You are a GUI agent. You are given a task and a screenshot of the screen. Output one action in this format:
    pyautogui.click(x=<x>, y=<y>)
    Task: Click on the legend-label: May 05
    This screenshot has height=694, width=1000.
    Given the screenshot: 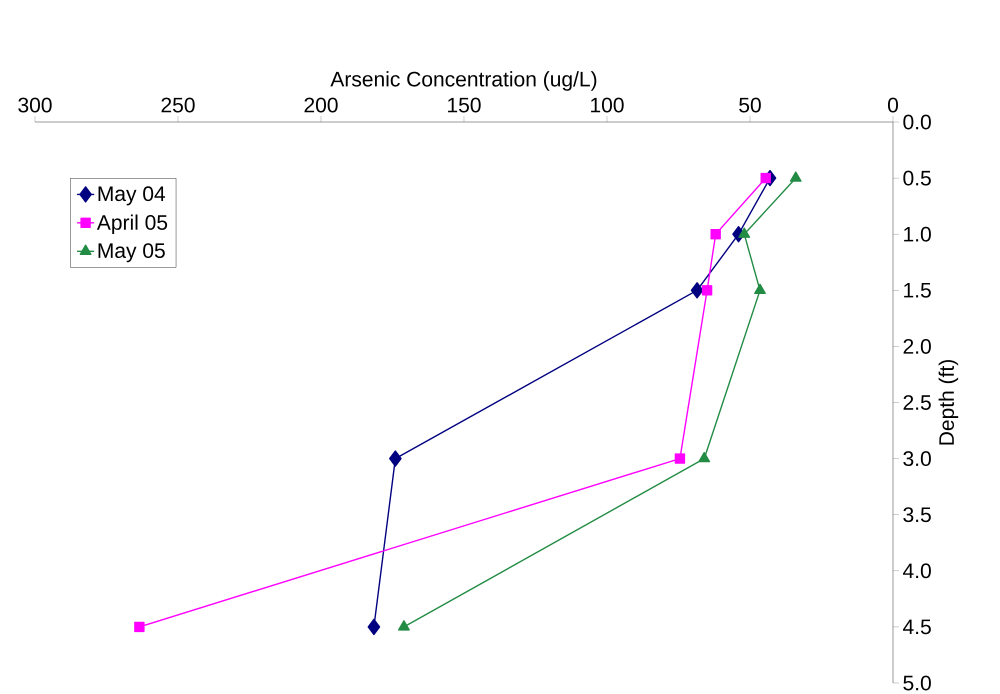 What is the action you would take?
    pyautogui.click(x=131, y=252)
    